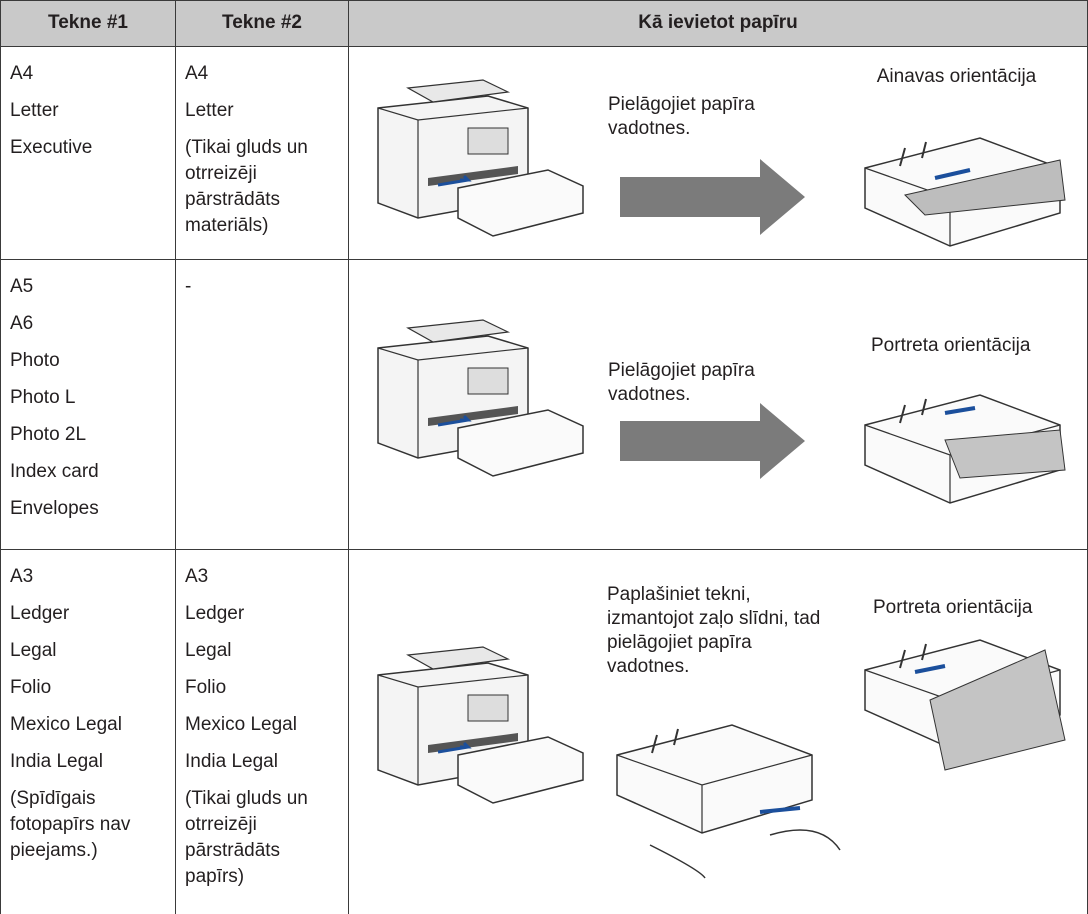 The height and width of the screenshot is (914, 1088). I want to click on tray1-cell: A4 Letter Executive, so click(87, 152).